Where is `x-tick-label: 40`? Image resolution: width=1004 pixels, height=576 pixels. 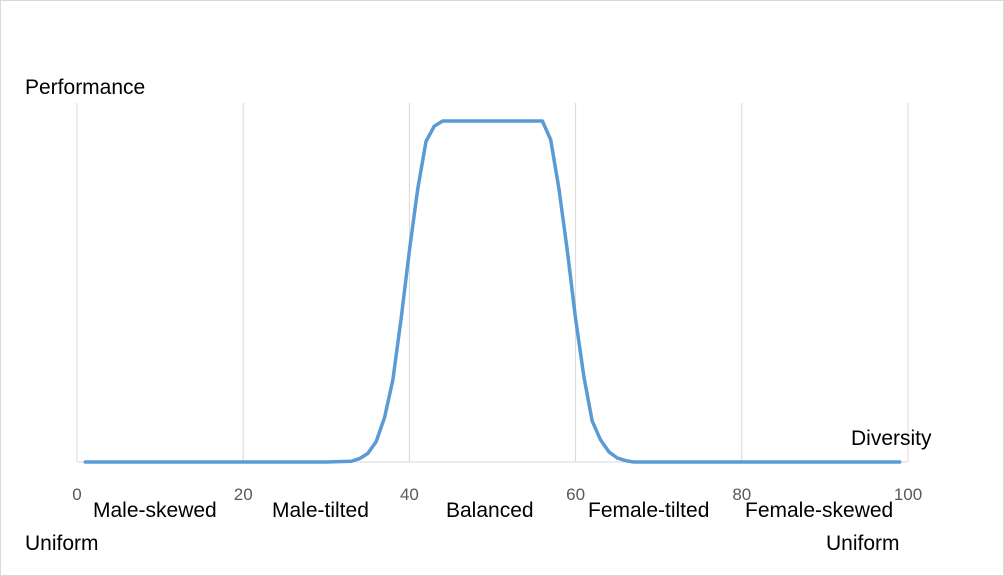
x-tick-label: 40 is located at coordinates (409, 494).